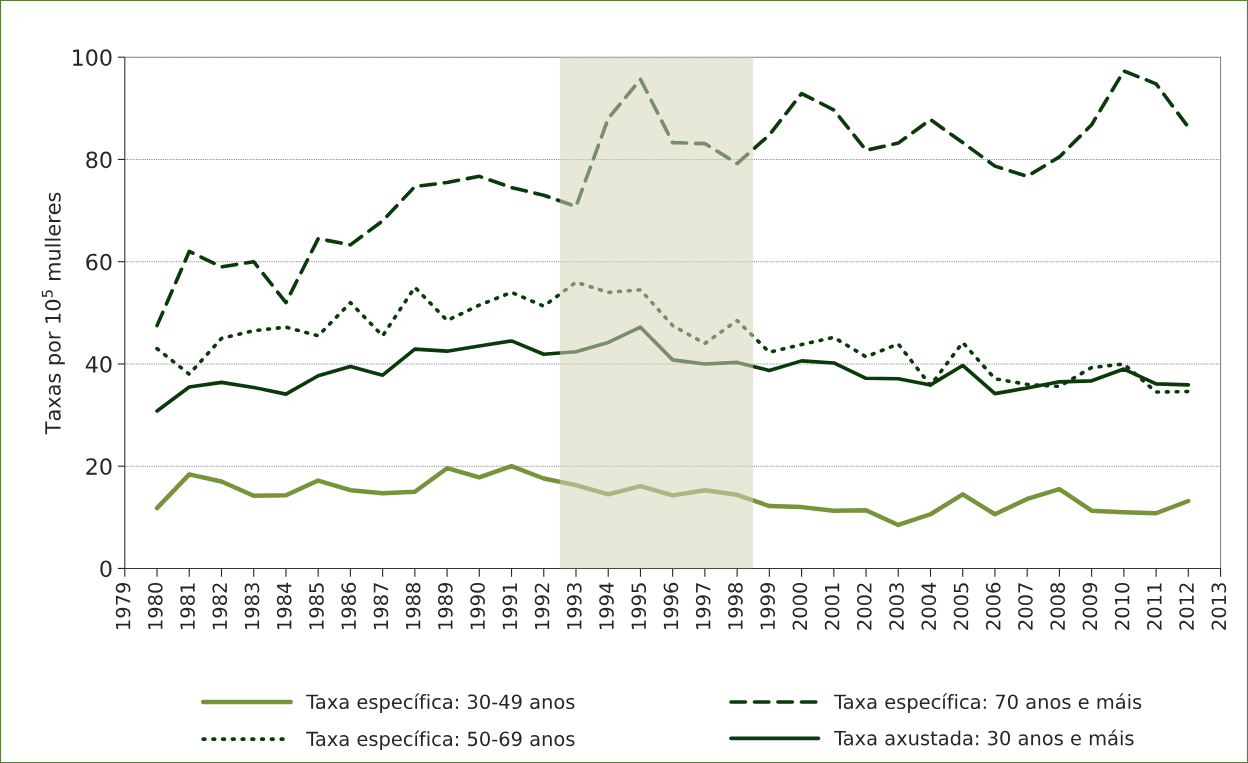 The image size is (1248, 763). I want to click on x-tick-label: 1995, so click(639, 606).